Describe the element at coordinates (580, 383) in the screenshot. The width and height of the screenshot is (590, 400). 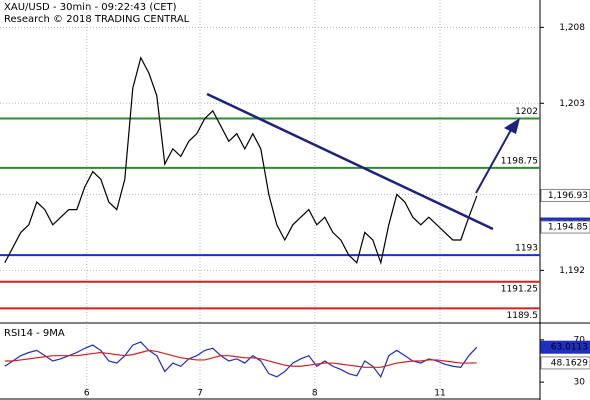
I see `y-tick-label: 30` at that location.